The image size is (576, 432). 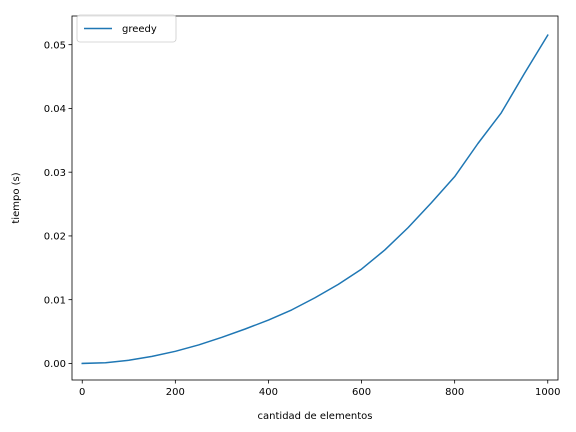 I want to click on x-tick-label: 800, so click(x=454, y=392).